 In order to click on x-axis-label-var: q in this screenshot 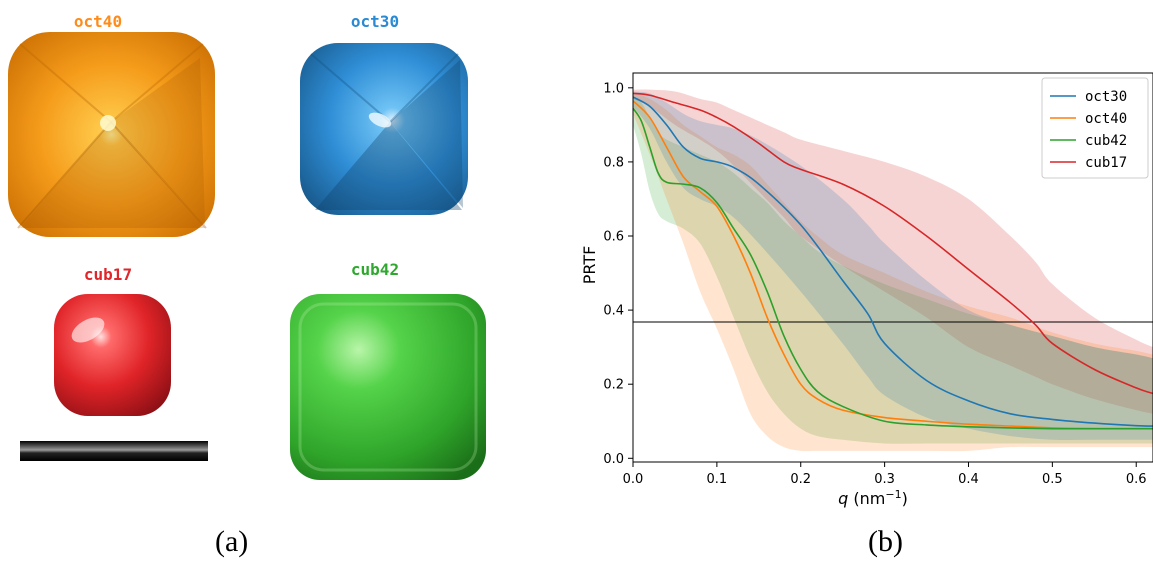, I will do `click(843, 498)`.